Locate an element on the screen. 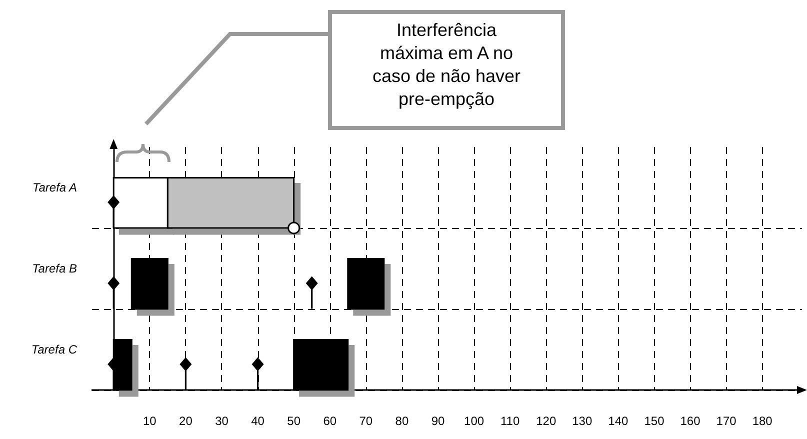 The image size is (807, 439). y-tick-label: Tarefa A is located at coordinates (54, 187).